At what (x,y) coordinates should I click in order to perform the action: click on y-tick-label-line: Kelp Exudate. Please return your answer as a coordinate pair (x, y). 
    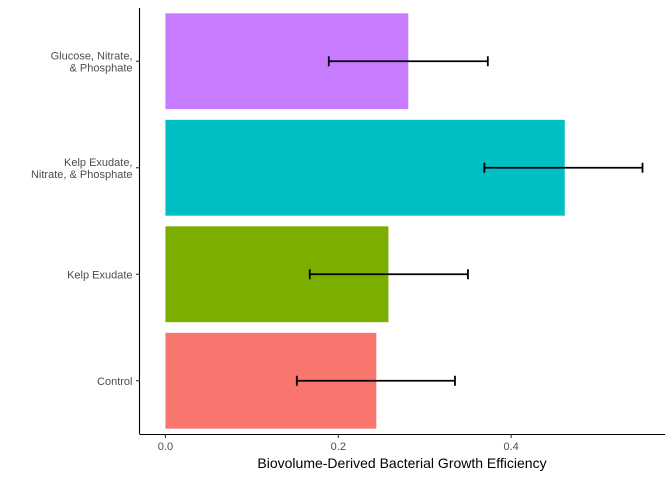
    Looking at the image, I should click on (99, 275).